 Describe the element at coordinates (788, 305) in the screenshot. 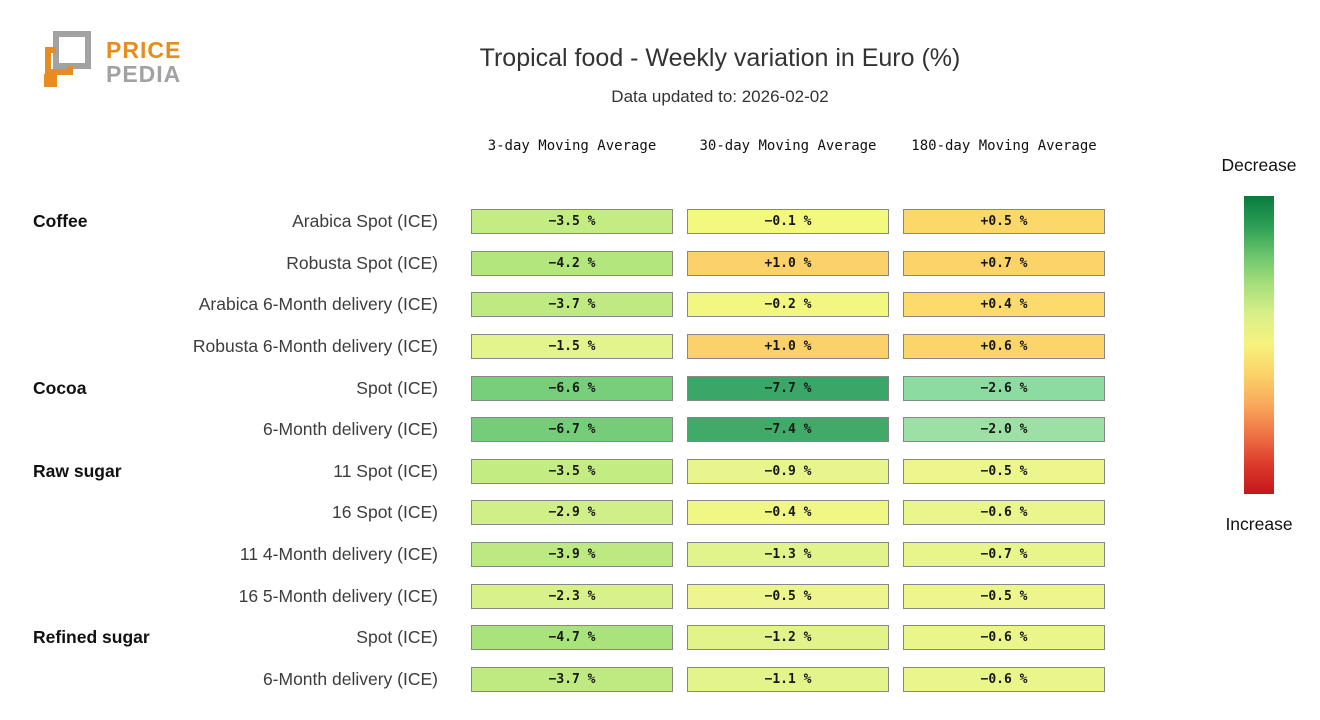

I see `heatmap-cell: −0.2 %` at that location.